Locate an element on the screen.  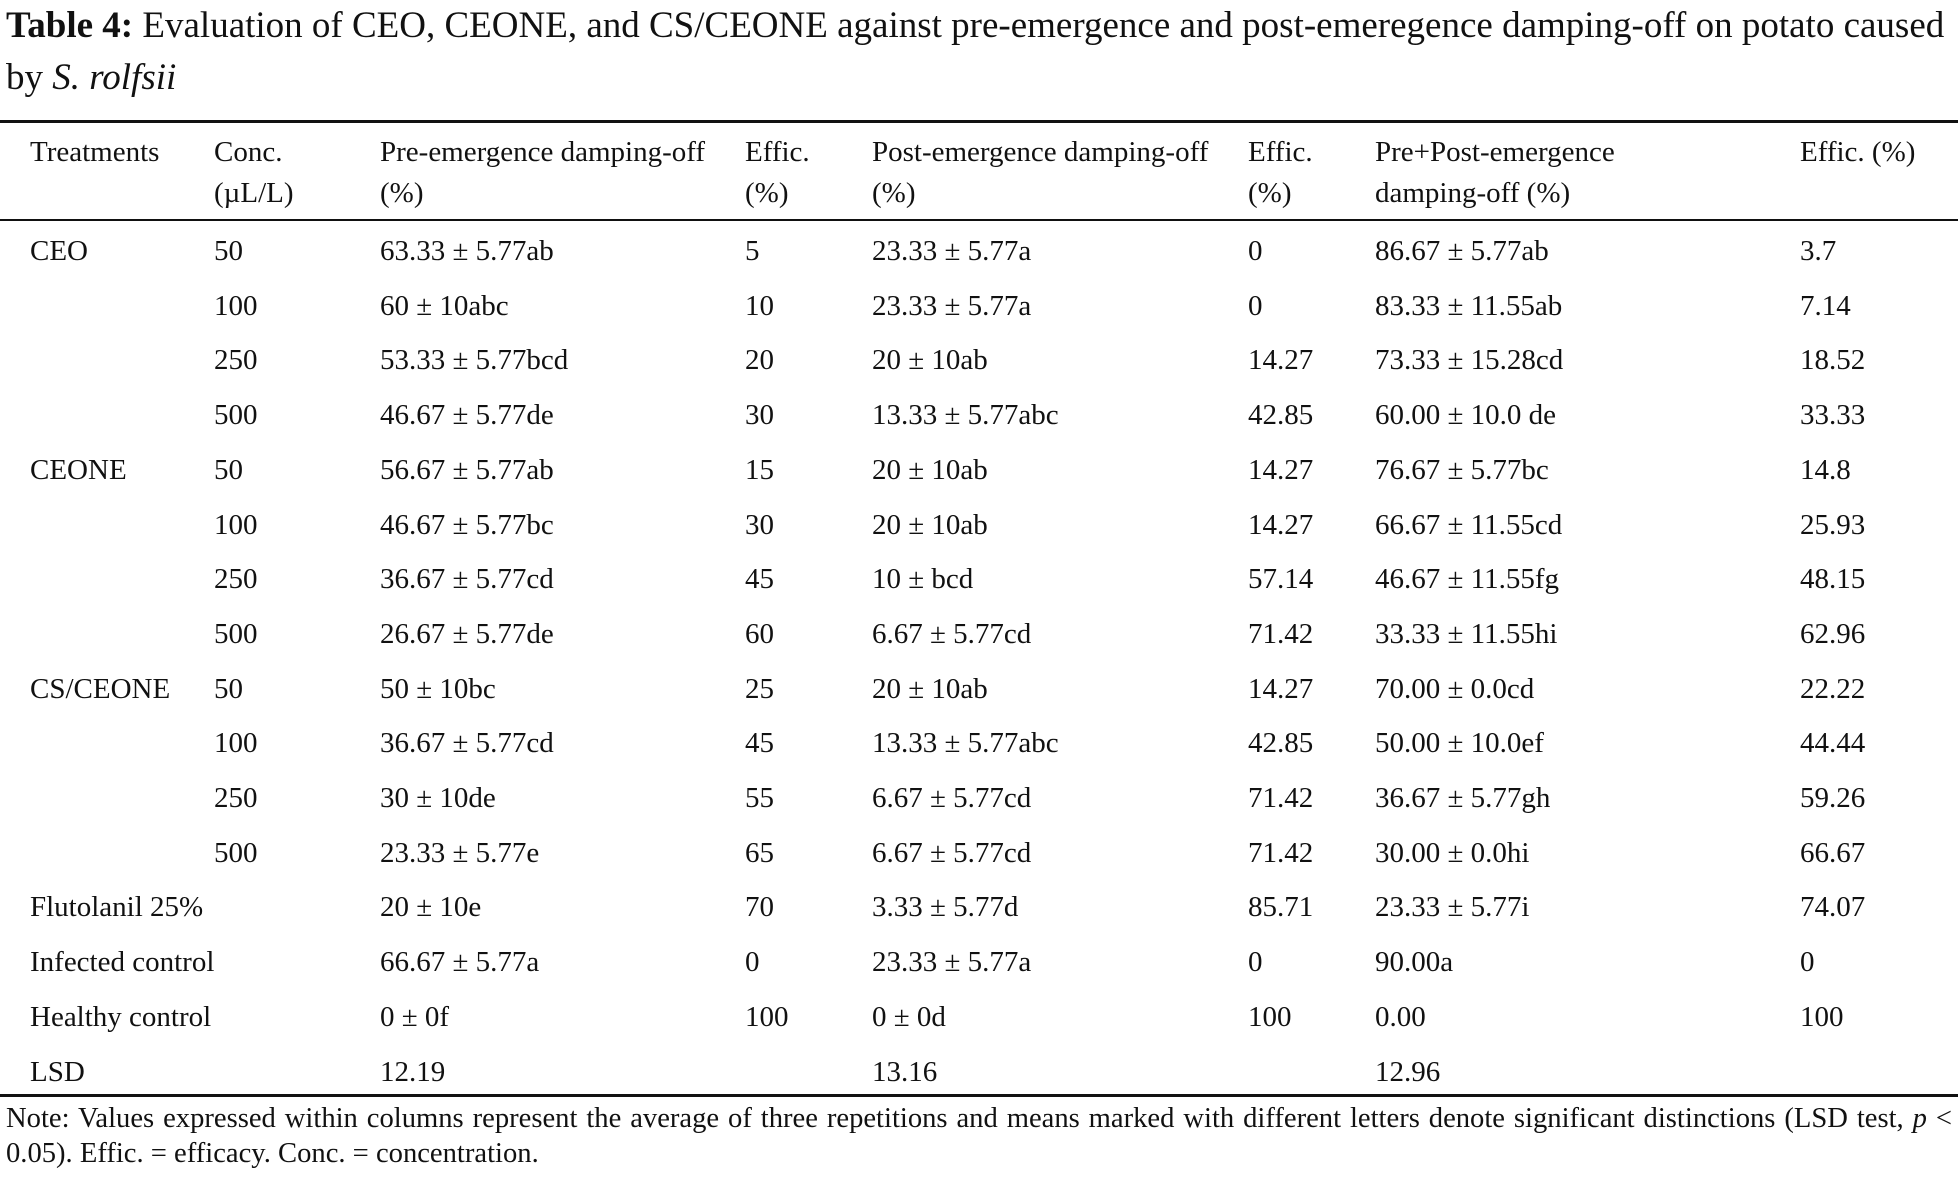
cell-total-effic: 0 is located at coordinates (1807, 962).